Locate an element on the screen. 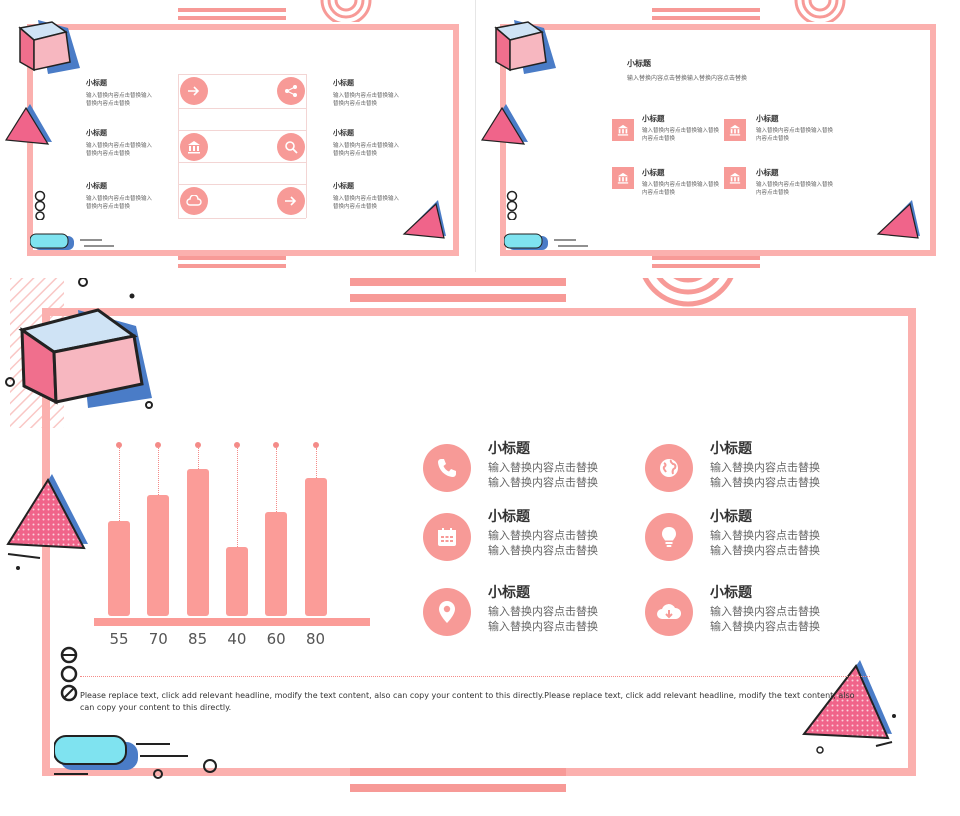 The width and height of the screenshot is (960, 816). chart-value-label: 85 is located at coordinates (198, 639).